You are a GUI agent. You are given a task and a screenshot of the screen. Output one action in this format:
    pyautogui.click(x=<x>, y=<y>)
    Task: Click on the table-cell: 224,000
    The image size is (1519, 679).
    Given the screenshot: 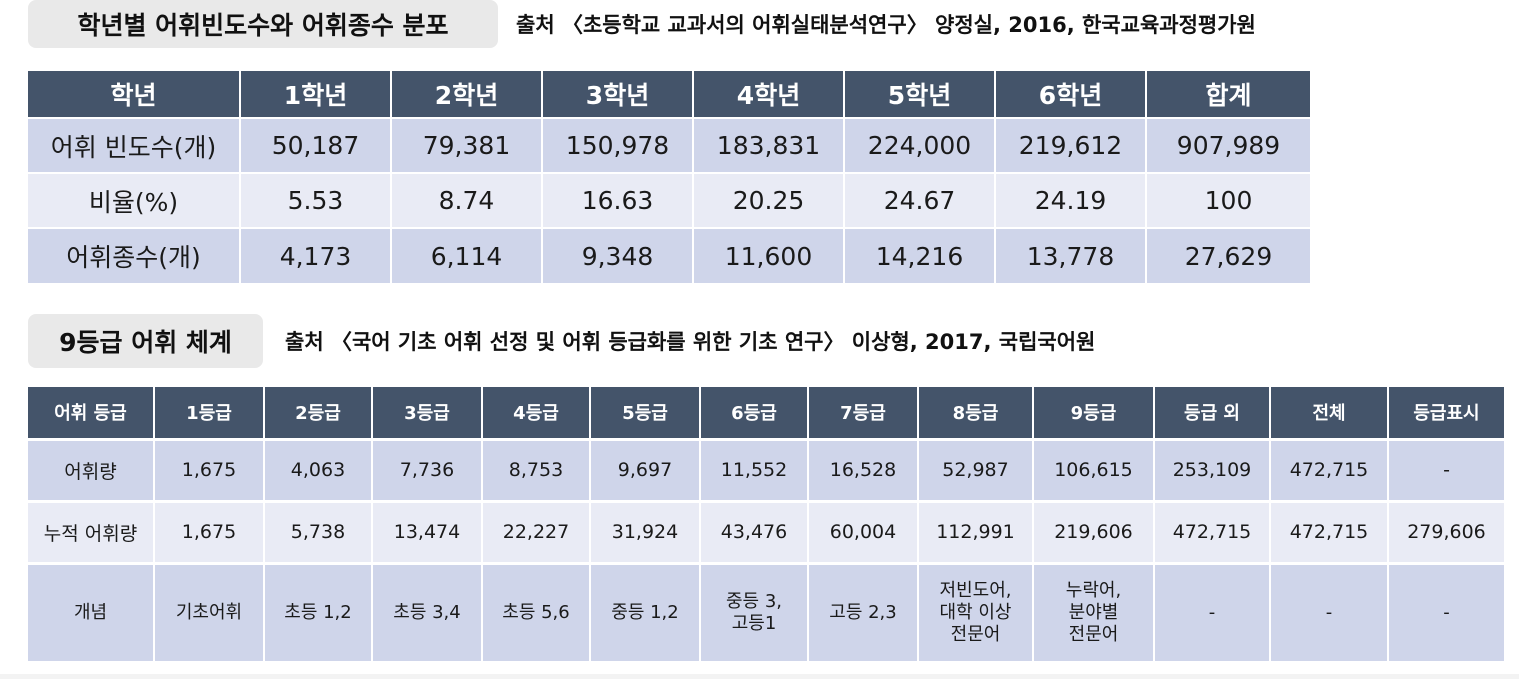 What is the action you would take?
    pyautogui.click(x=920, y=145)
    